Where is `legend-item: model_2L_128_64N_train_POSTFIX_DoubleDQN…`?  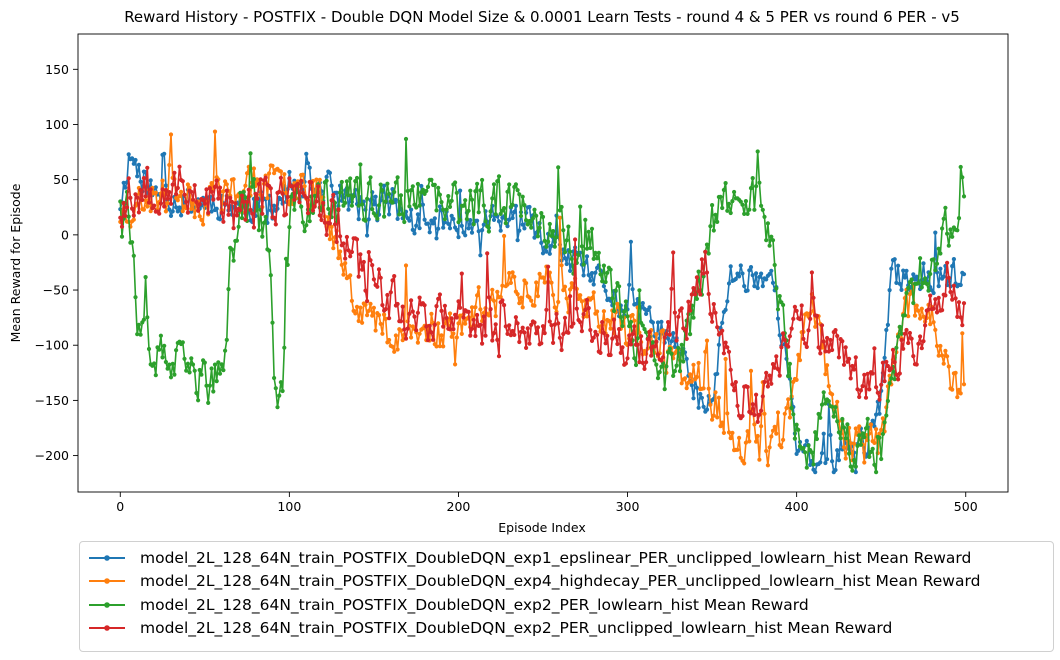 legend-item: model_2L_128_64N_train_POSTFIX_DoubleDQN… is located at coordinates (570, 629).